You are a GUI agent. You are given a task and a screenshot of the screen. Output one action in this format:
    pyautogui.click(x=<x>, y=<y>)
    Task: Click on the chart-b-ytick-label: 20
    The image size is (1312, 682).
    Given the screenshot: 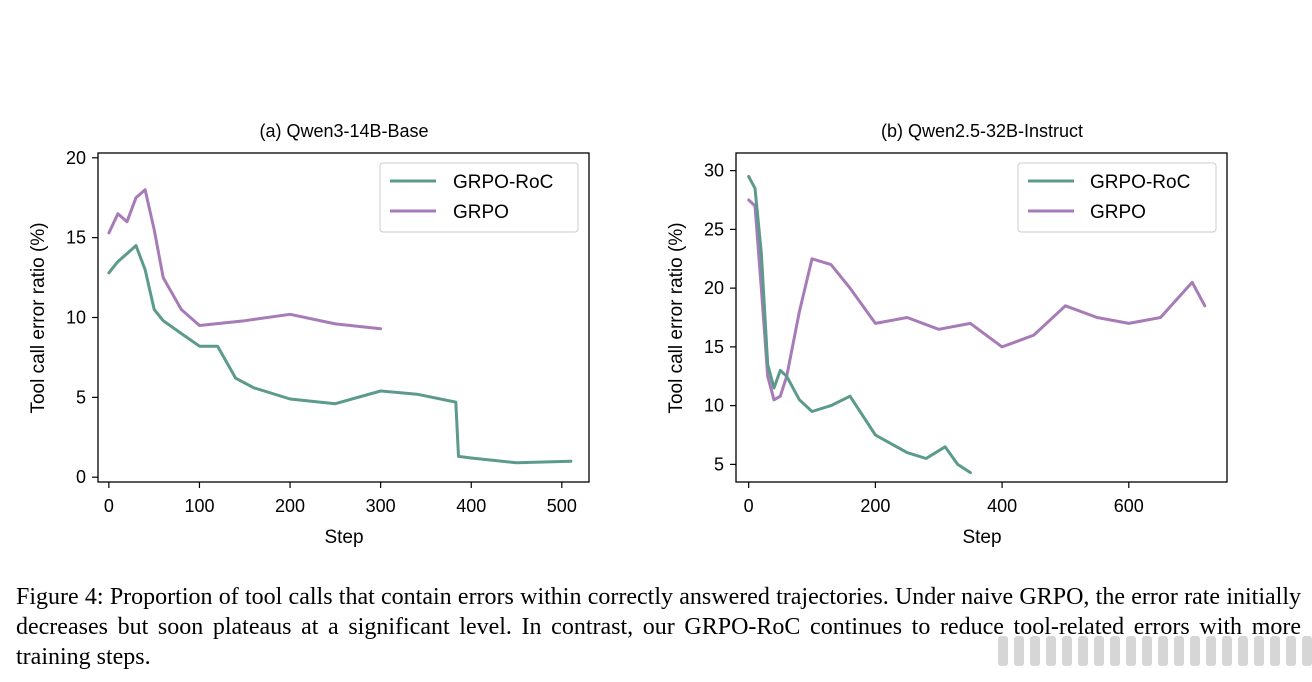 What is the action you would take?
    pyautogui.click(x=714, y=288)
    